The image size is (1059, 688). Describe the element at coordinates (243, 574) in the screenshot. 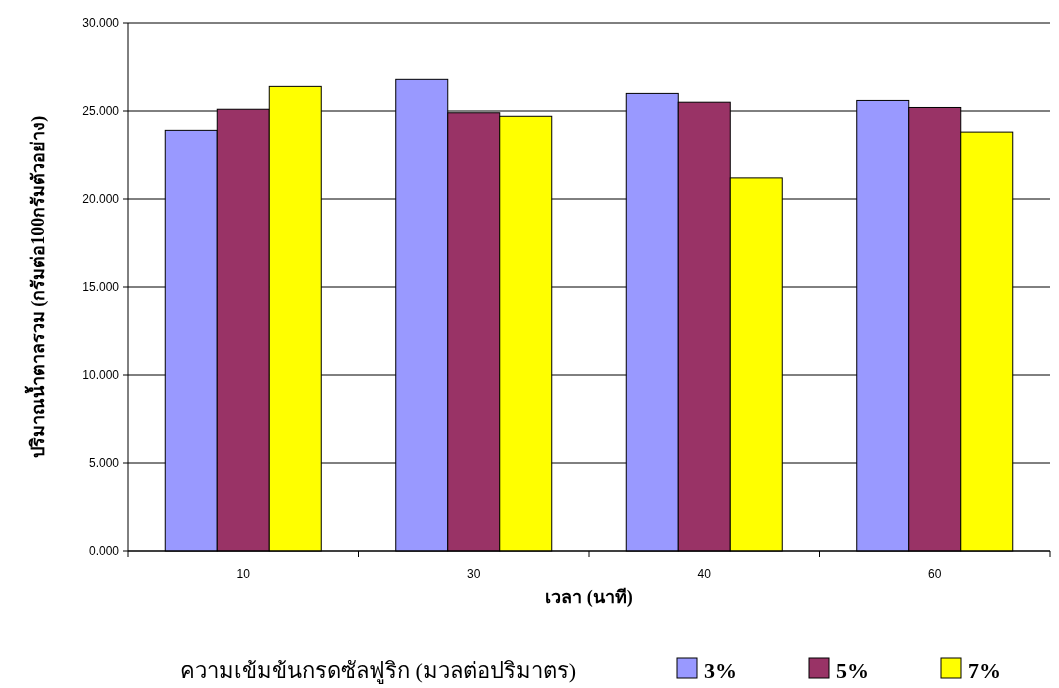

I see `x-tick-label: 10` at that location.